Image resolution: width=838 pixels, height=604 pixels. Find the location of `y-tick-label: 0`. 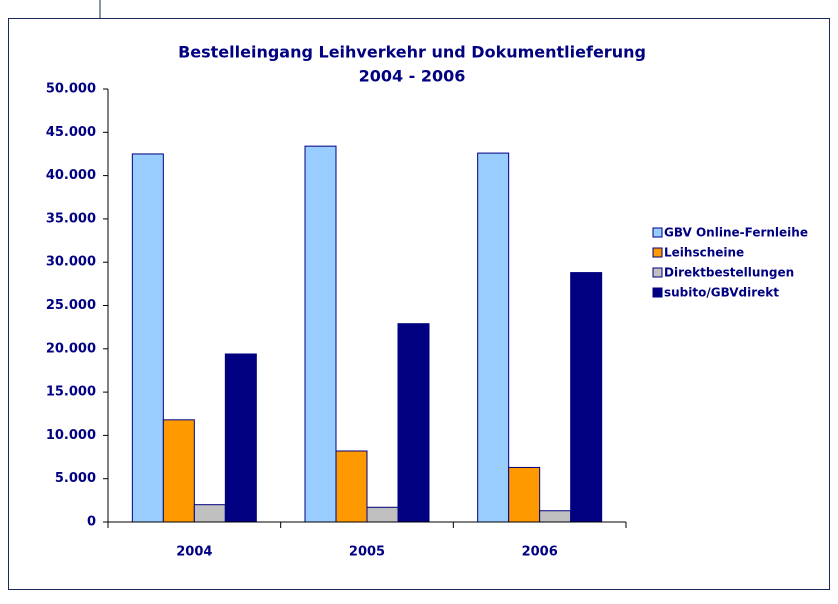

y-tick-label: 0 is located at coordinates (91, 522).